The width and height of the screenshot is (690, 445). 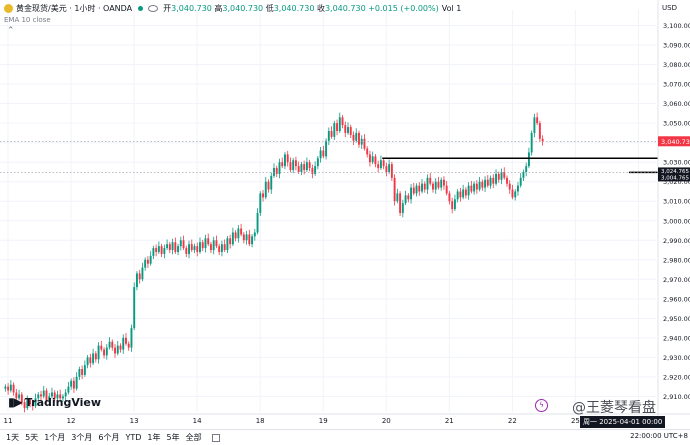 What do you see at coordinates (669, 8) in the screenshot?
I see `currency-label: USD` at bounding box center [669, 8].